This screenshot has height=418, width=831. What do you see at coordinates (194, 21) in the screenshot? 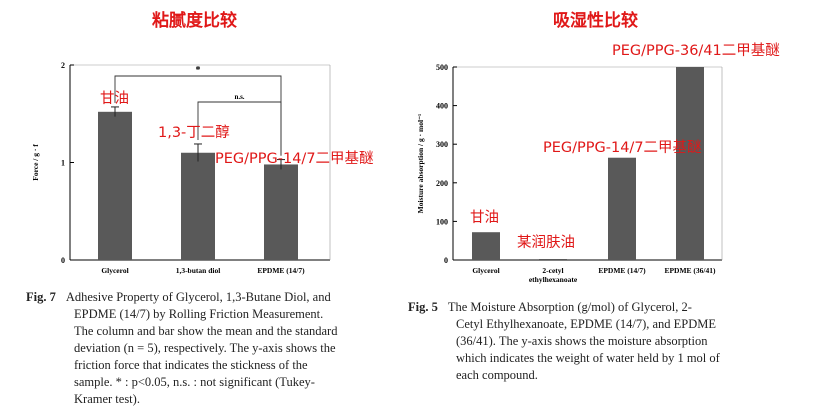
I see `left-chart-heading: 粘腻度比较` at bounding box center [194, 21].